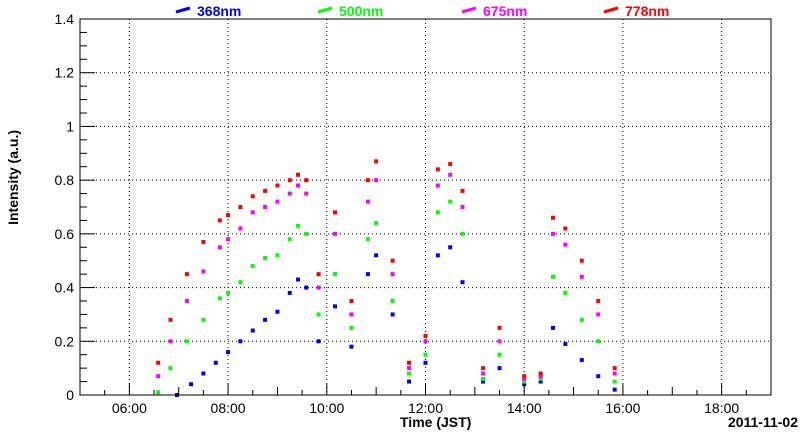 The image size is (800, 434). I want to click on y-tick-label: 1, so click(70, 126).